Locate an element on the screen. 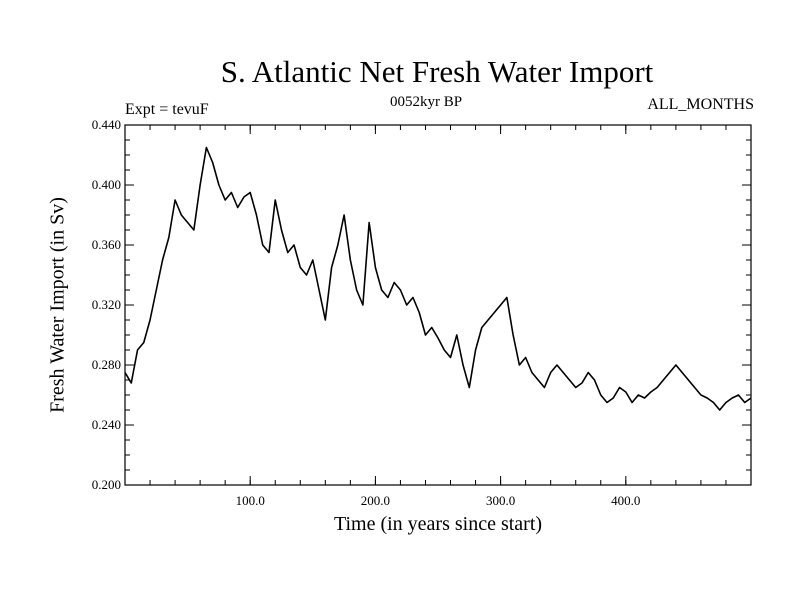 The image size is (800, 600). experiment-label: Expt = tevuF is located at coordinates (167, 109).